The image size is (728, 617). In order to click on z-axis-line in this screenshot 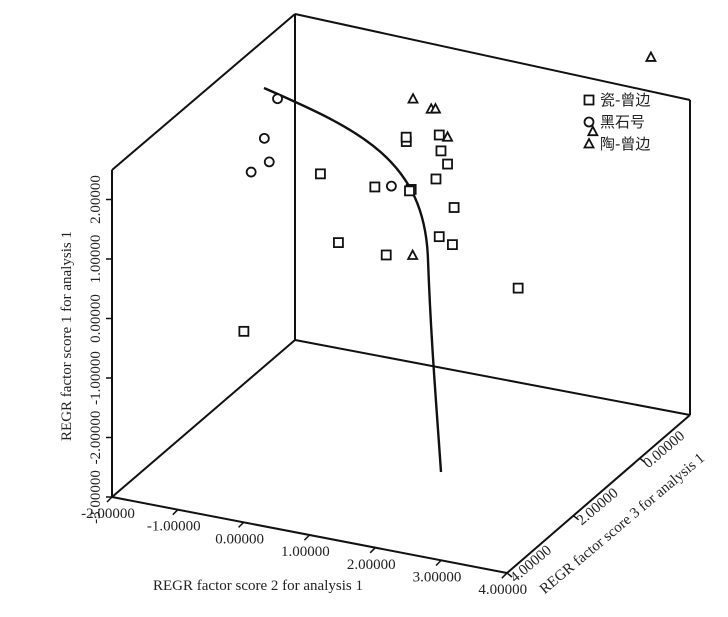, I will do `click(598, 494)`.